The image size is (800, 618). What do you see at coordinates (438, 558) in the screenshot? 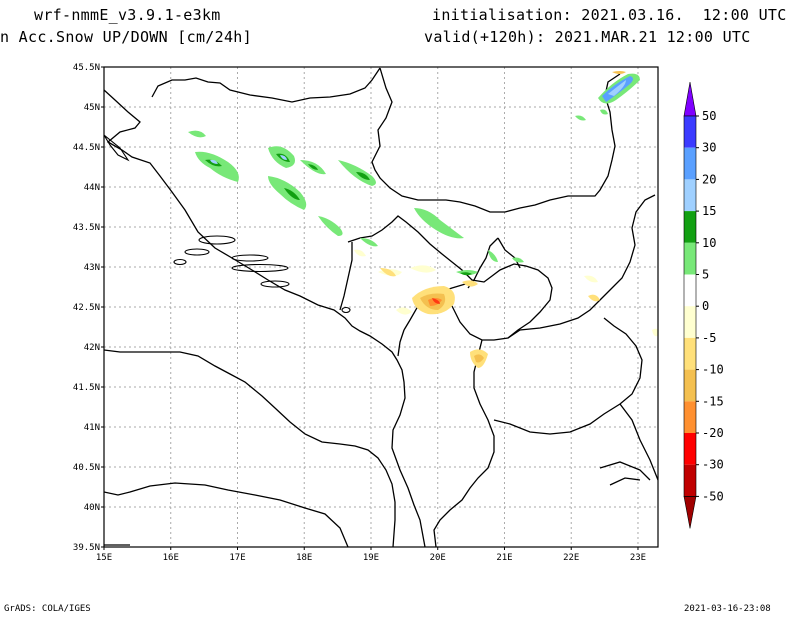
I see `lon-tick-label: 20E` at bounding box center [438, 558].